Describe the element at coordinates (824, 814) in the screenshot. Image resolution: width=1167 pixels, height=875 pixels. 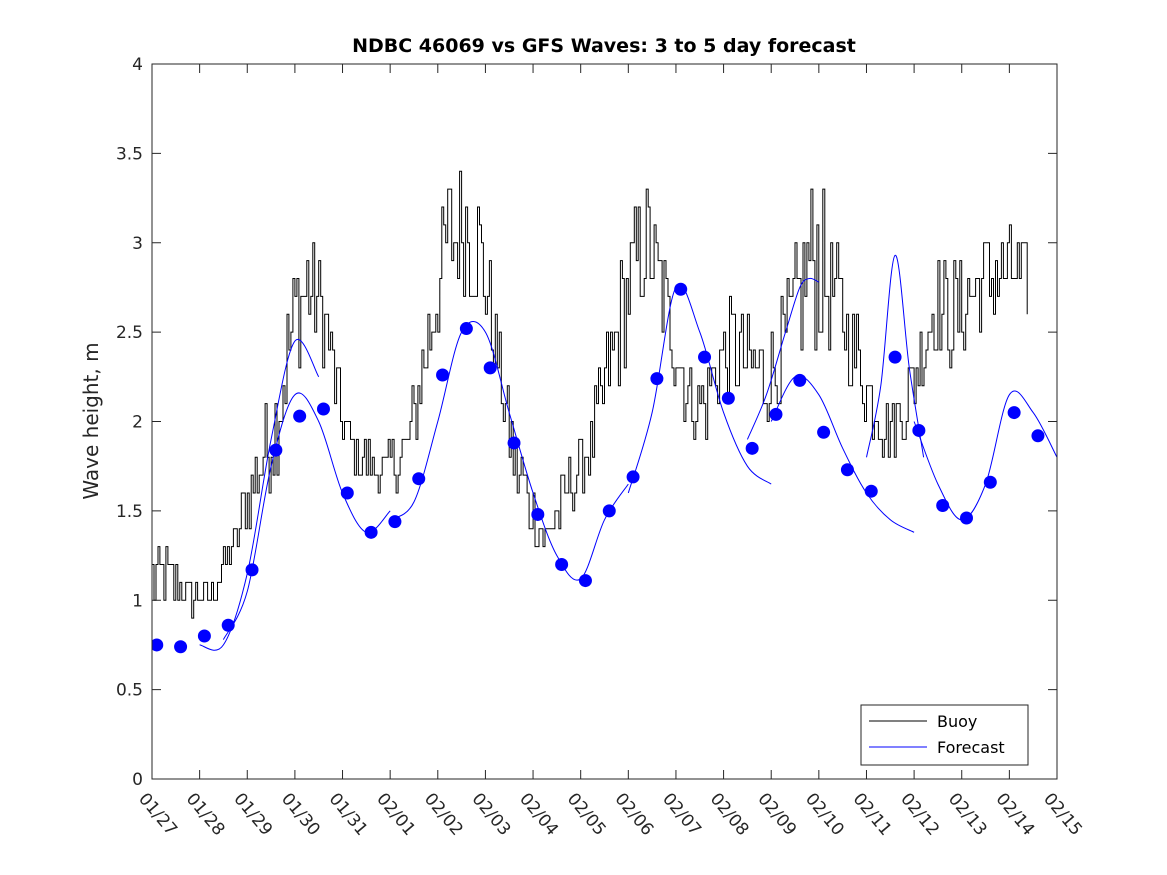
I see `x-tick-label: 02/10` at that location.